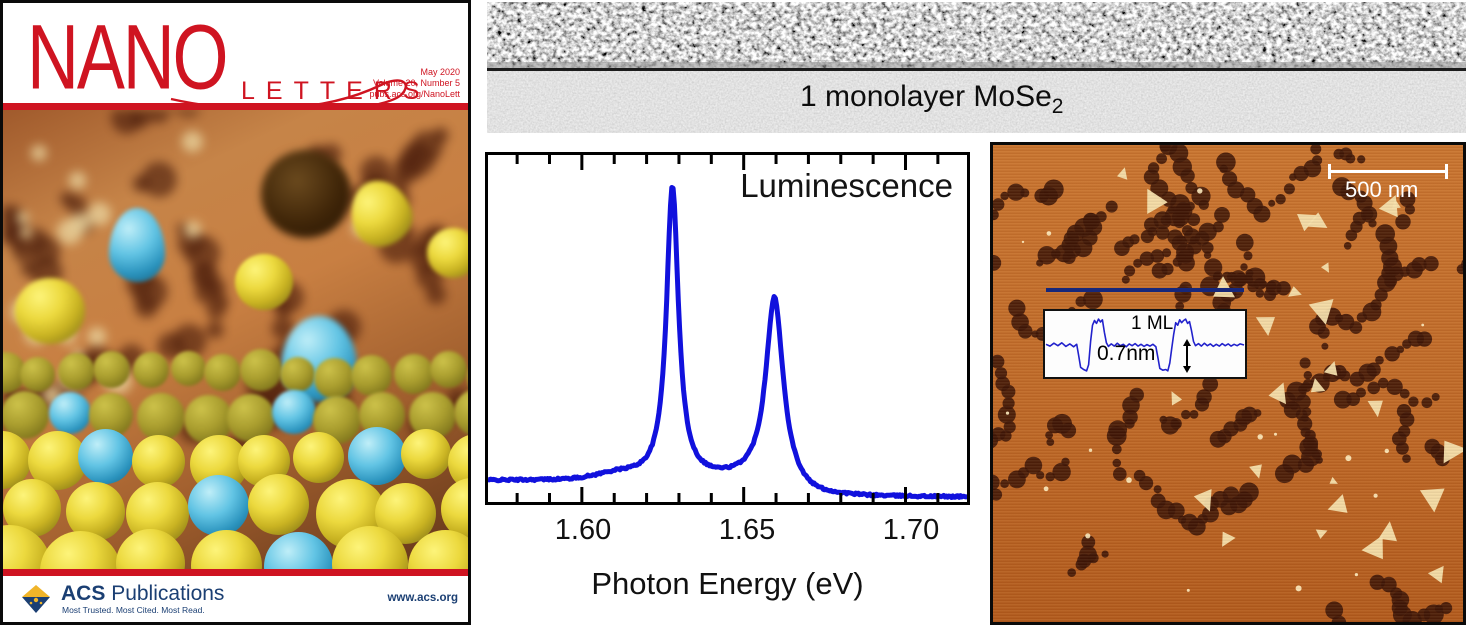 The image size is (1466, 625). I want to click on issue-url: pubs.acs.org/NanoLett, so click(414, 94).